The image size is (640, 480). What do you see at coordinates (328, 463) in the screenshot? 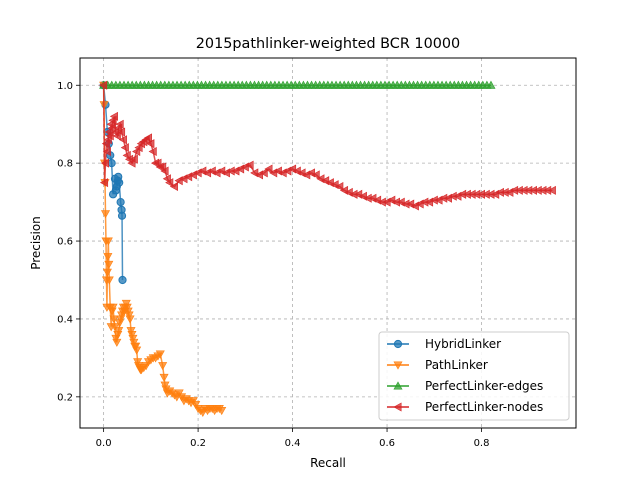
I see `x-axis-label: Recall` at bounding box center [328, 463].